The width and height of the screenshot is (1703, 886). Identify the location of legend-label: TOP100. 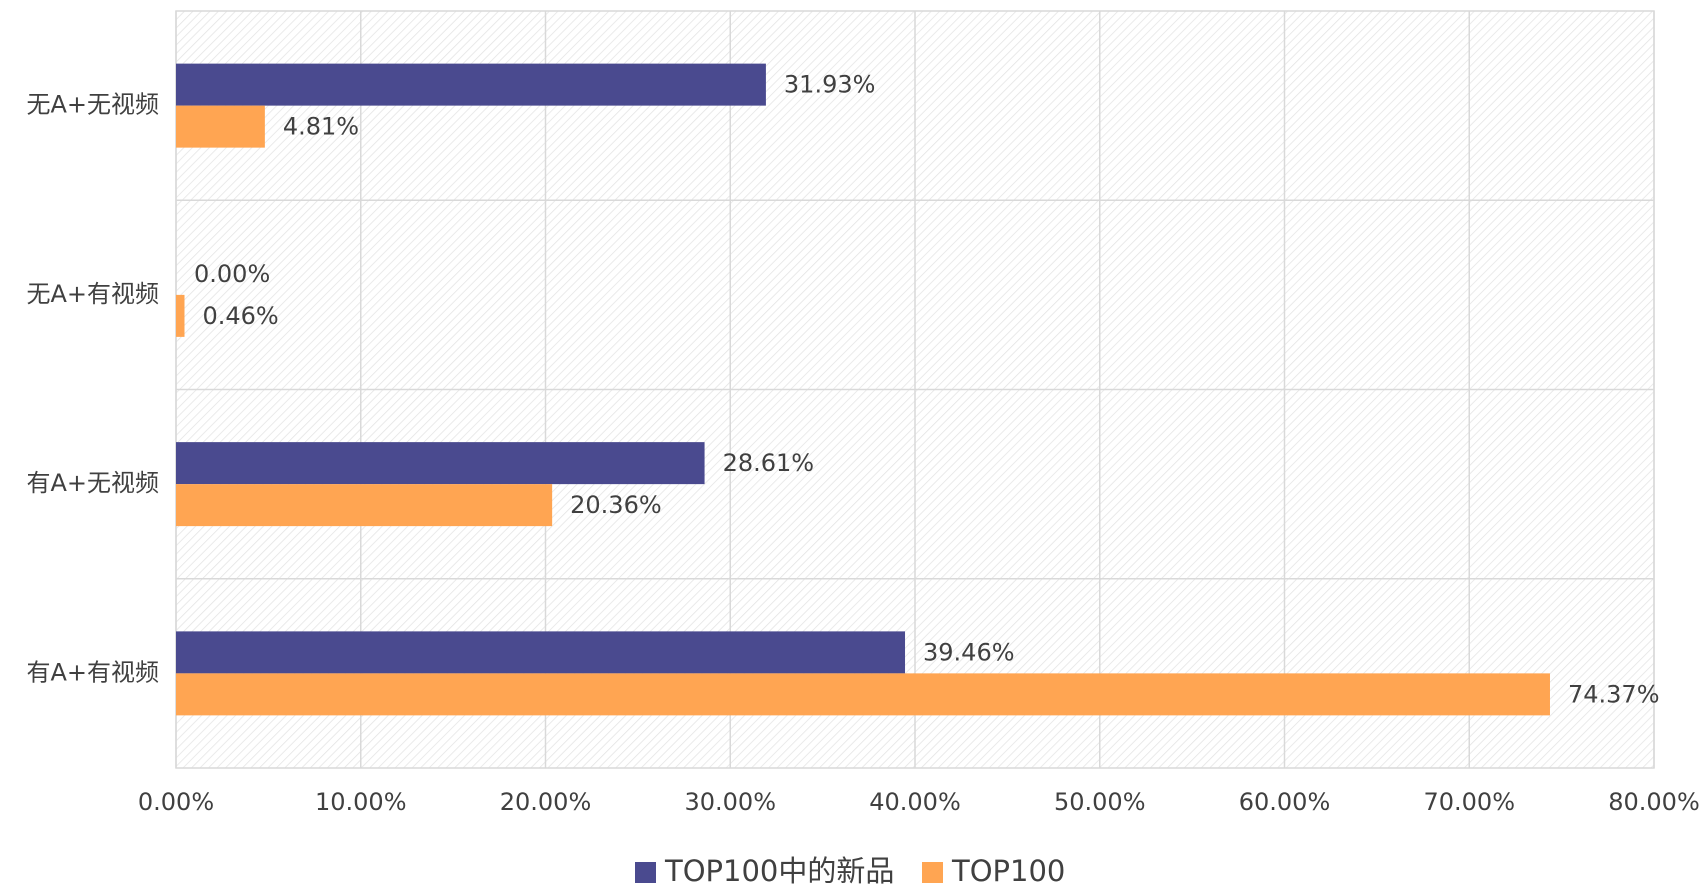
(1008, 870).